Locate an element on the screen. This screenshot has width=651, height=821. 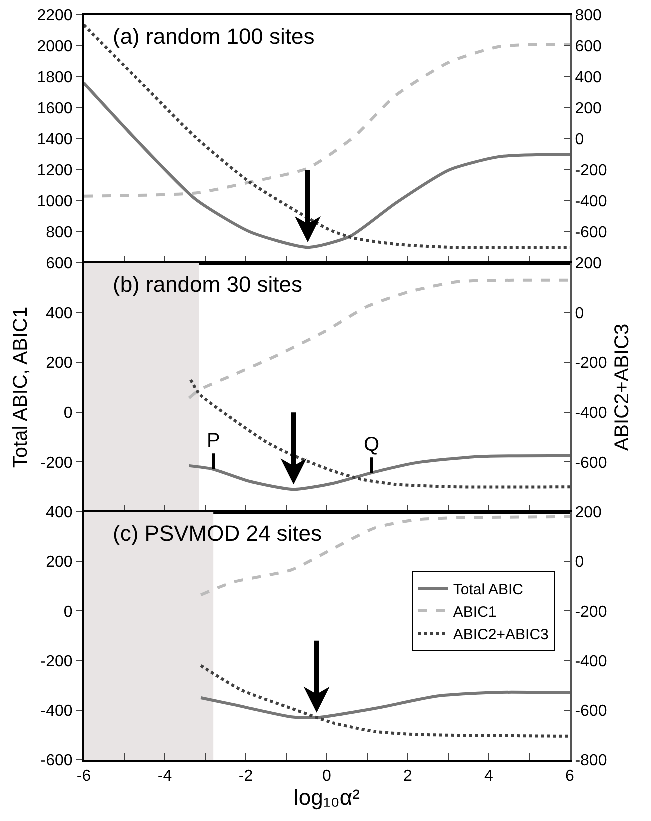
legend-label: ABIC1 is located at coordinates (475, 612).